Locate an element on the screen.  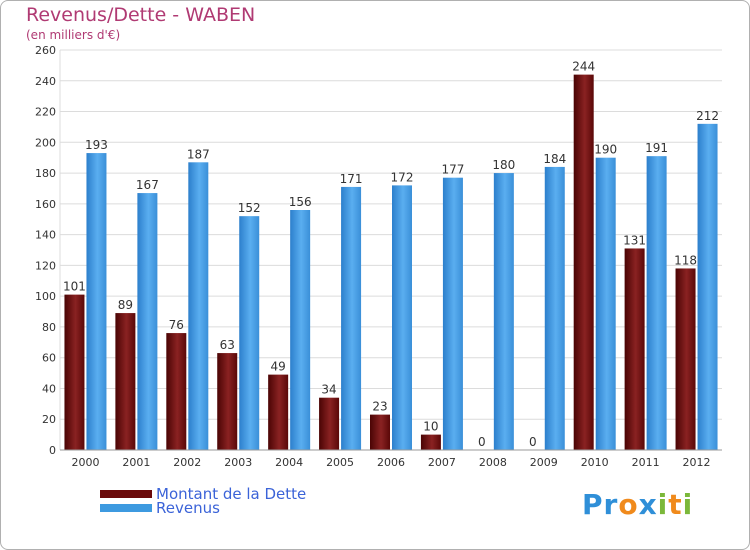
y-tick-label: 100 is located at coordinates (45, 296).